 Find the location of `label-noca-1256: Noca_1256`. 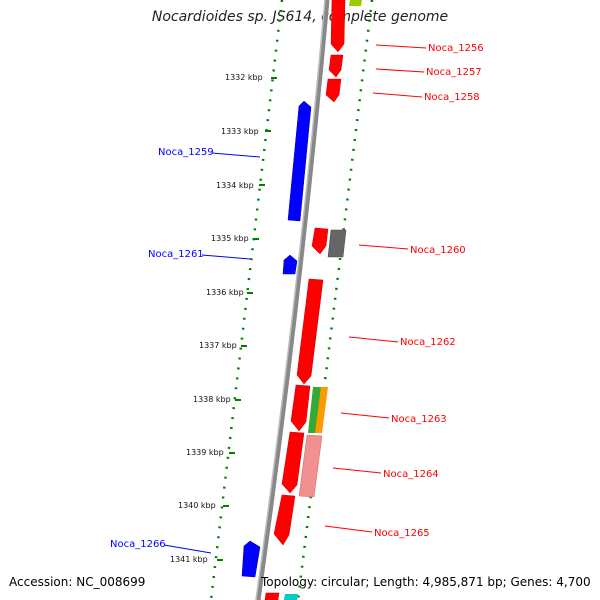

label-noca-1256: Noca_1256 is located at coordinates (456, 48).